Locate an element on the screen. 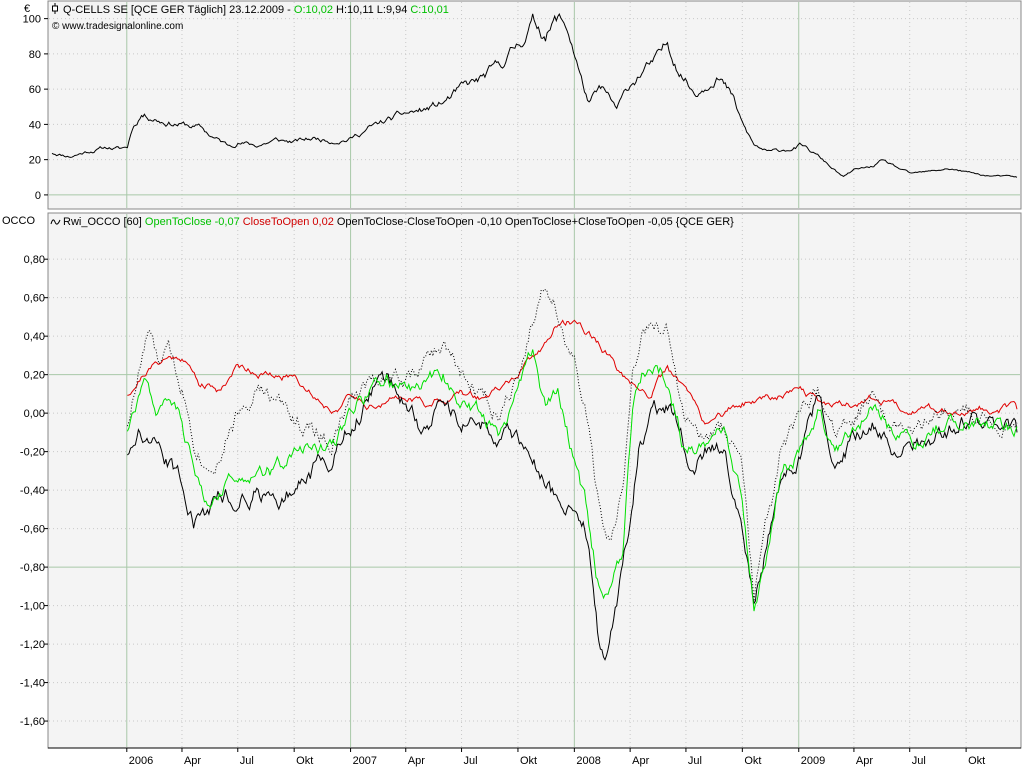 The width and height of the screenshot is (1024, 768). y-tick-label: 40 is located at coordinates (35, 125).